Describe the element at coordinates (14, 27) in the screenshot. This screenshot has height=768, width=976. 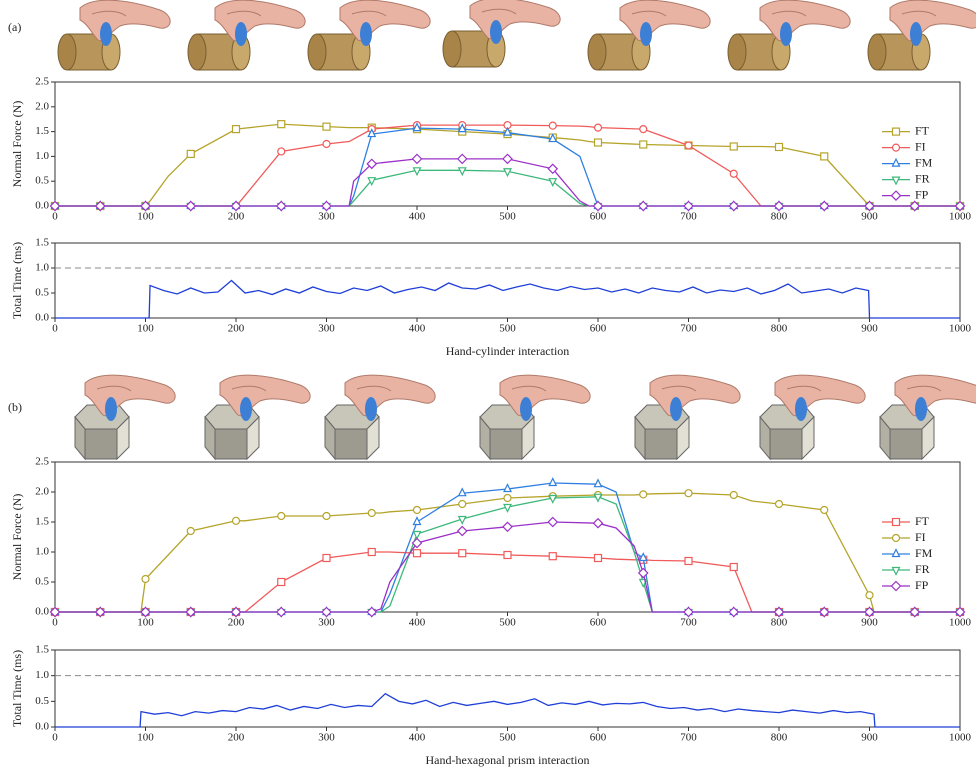
I see `panel-label: (a)` at that location.